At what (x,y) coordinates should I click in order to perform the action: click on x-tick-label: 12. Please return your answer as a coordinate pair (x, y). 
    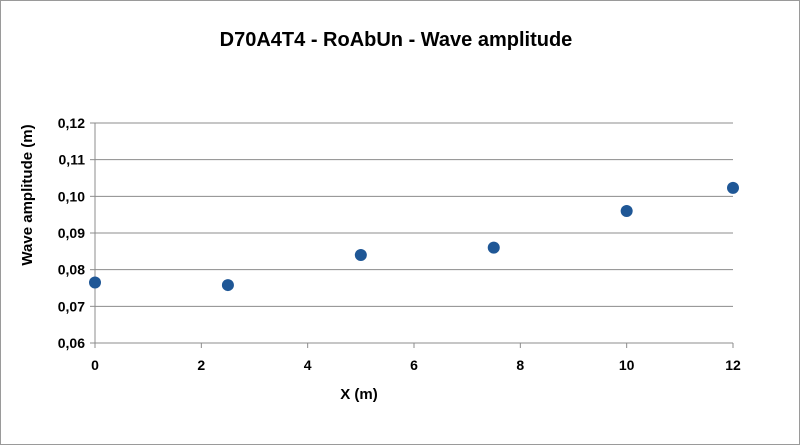
    Looking at the image, I should click on (733, 365).